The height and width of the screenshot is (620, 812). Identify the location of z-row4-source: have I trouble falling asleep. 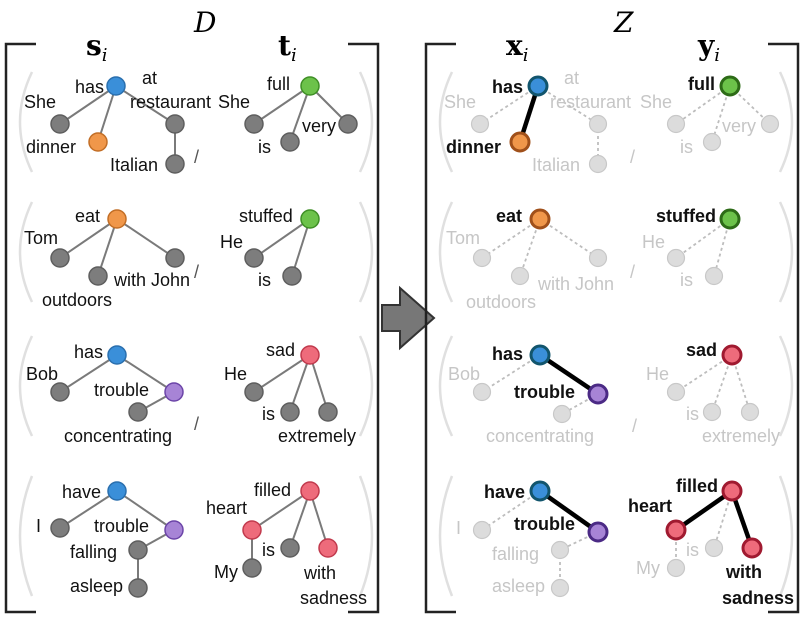
(532, 539).